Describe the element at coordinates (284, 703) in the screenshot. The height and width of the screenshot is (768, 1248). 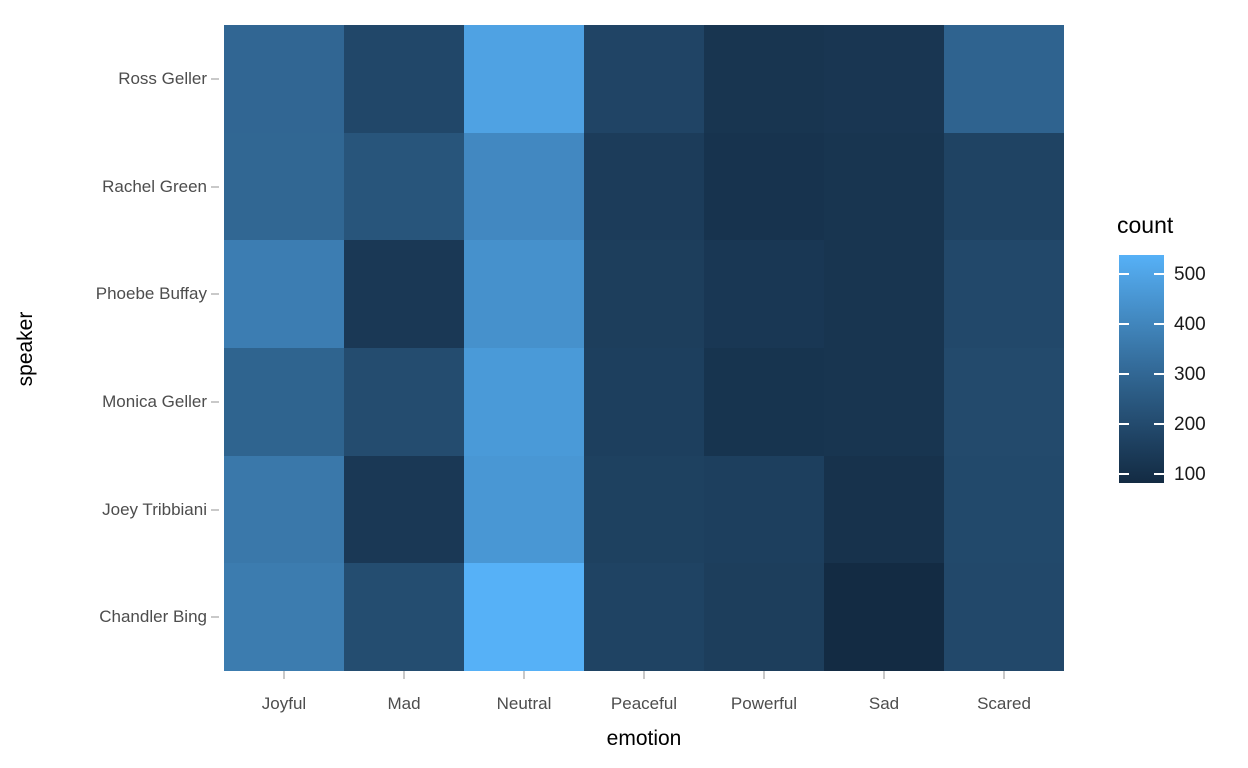
I see `x-axis-label: Joyful` at that location.